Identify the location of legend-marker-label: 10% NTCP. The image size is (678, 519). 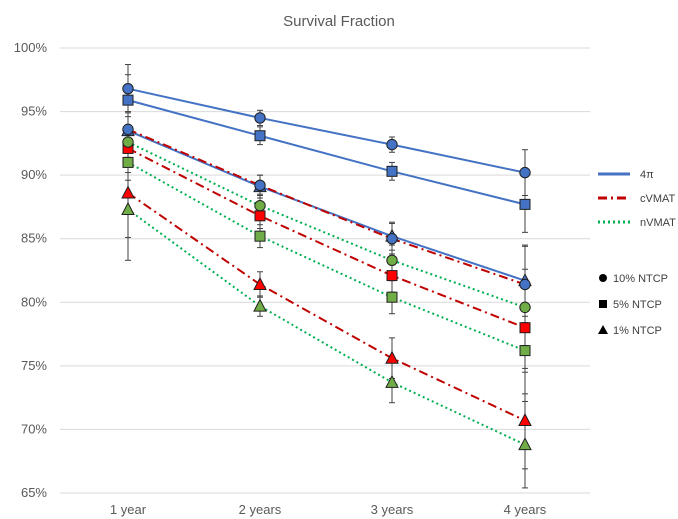
(640, 279).